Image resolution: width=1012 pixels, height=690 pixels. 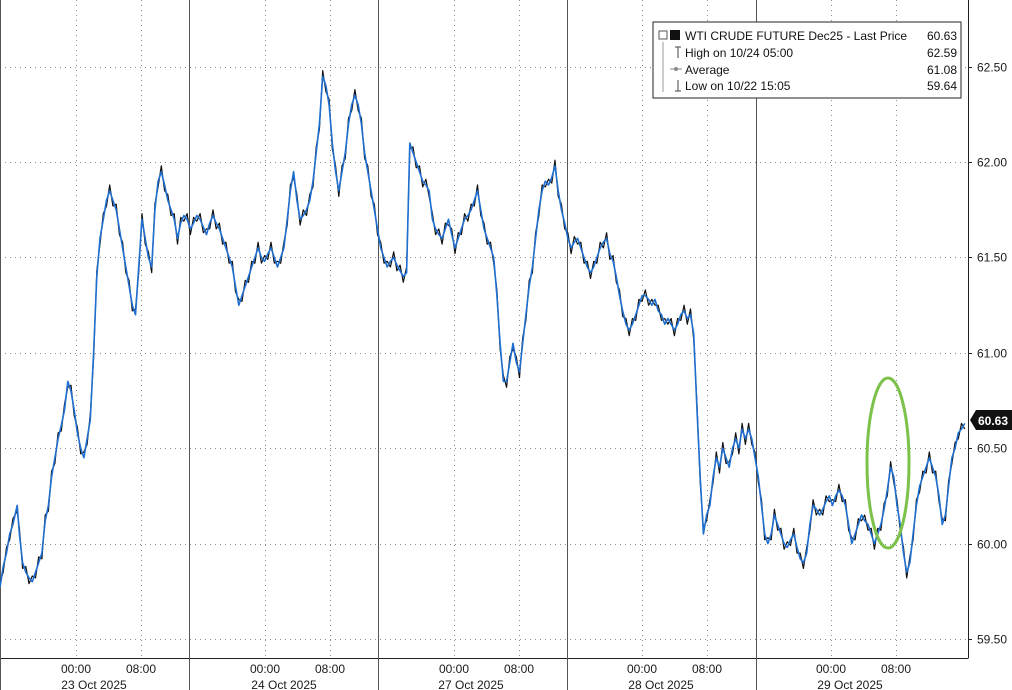 What do you see at coordinates (942, 53) in the screenshot?
I see `legend-high-value: 62.59` at bounding box center [942, 53].